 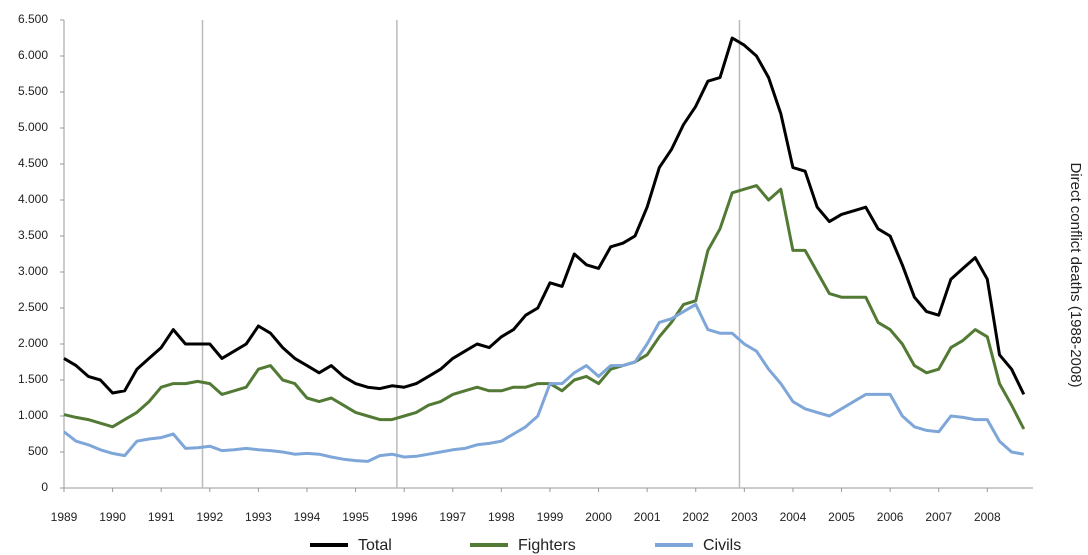 I want to click on y-tick-label: 5.000, so click(x=33, y=127).